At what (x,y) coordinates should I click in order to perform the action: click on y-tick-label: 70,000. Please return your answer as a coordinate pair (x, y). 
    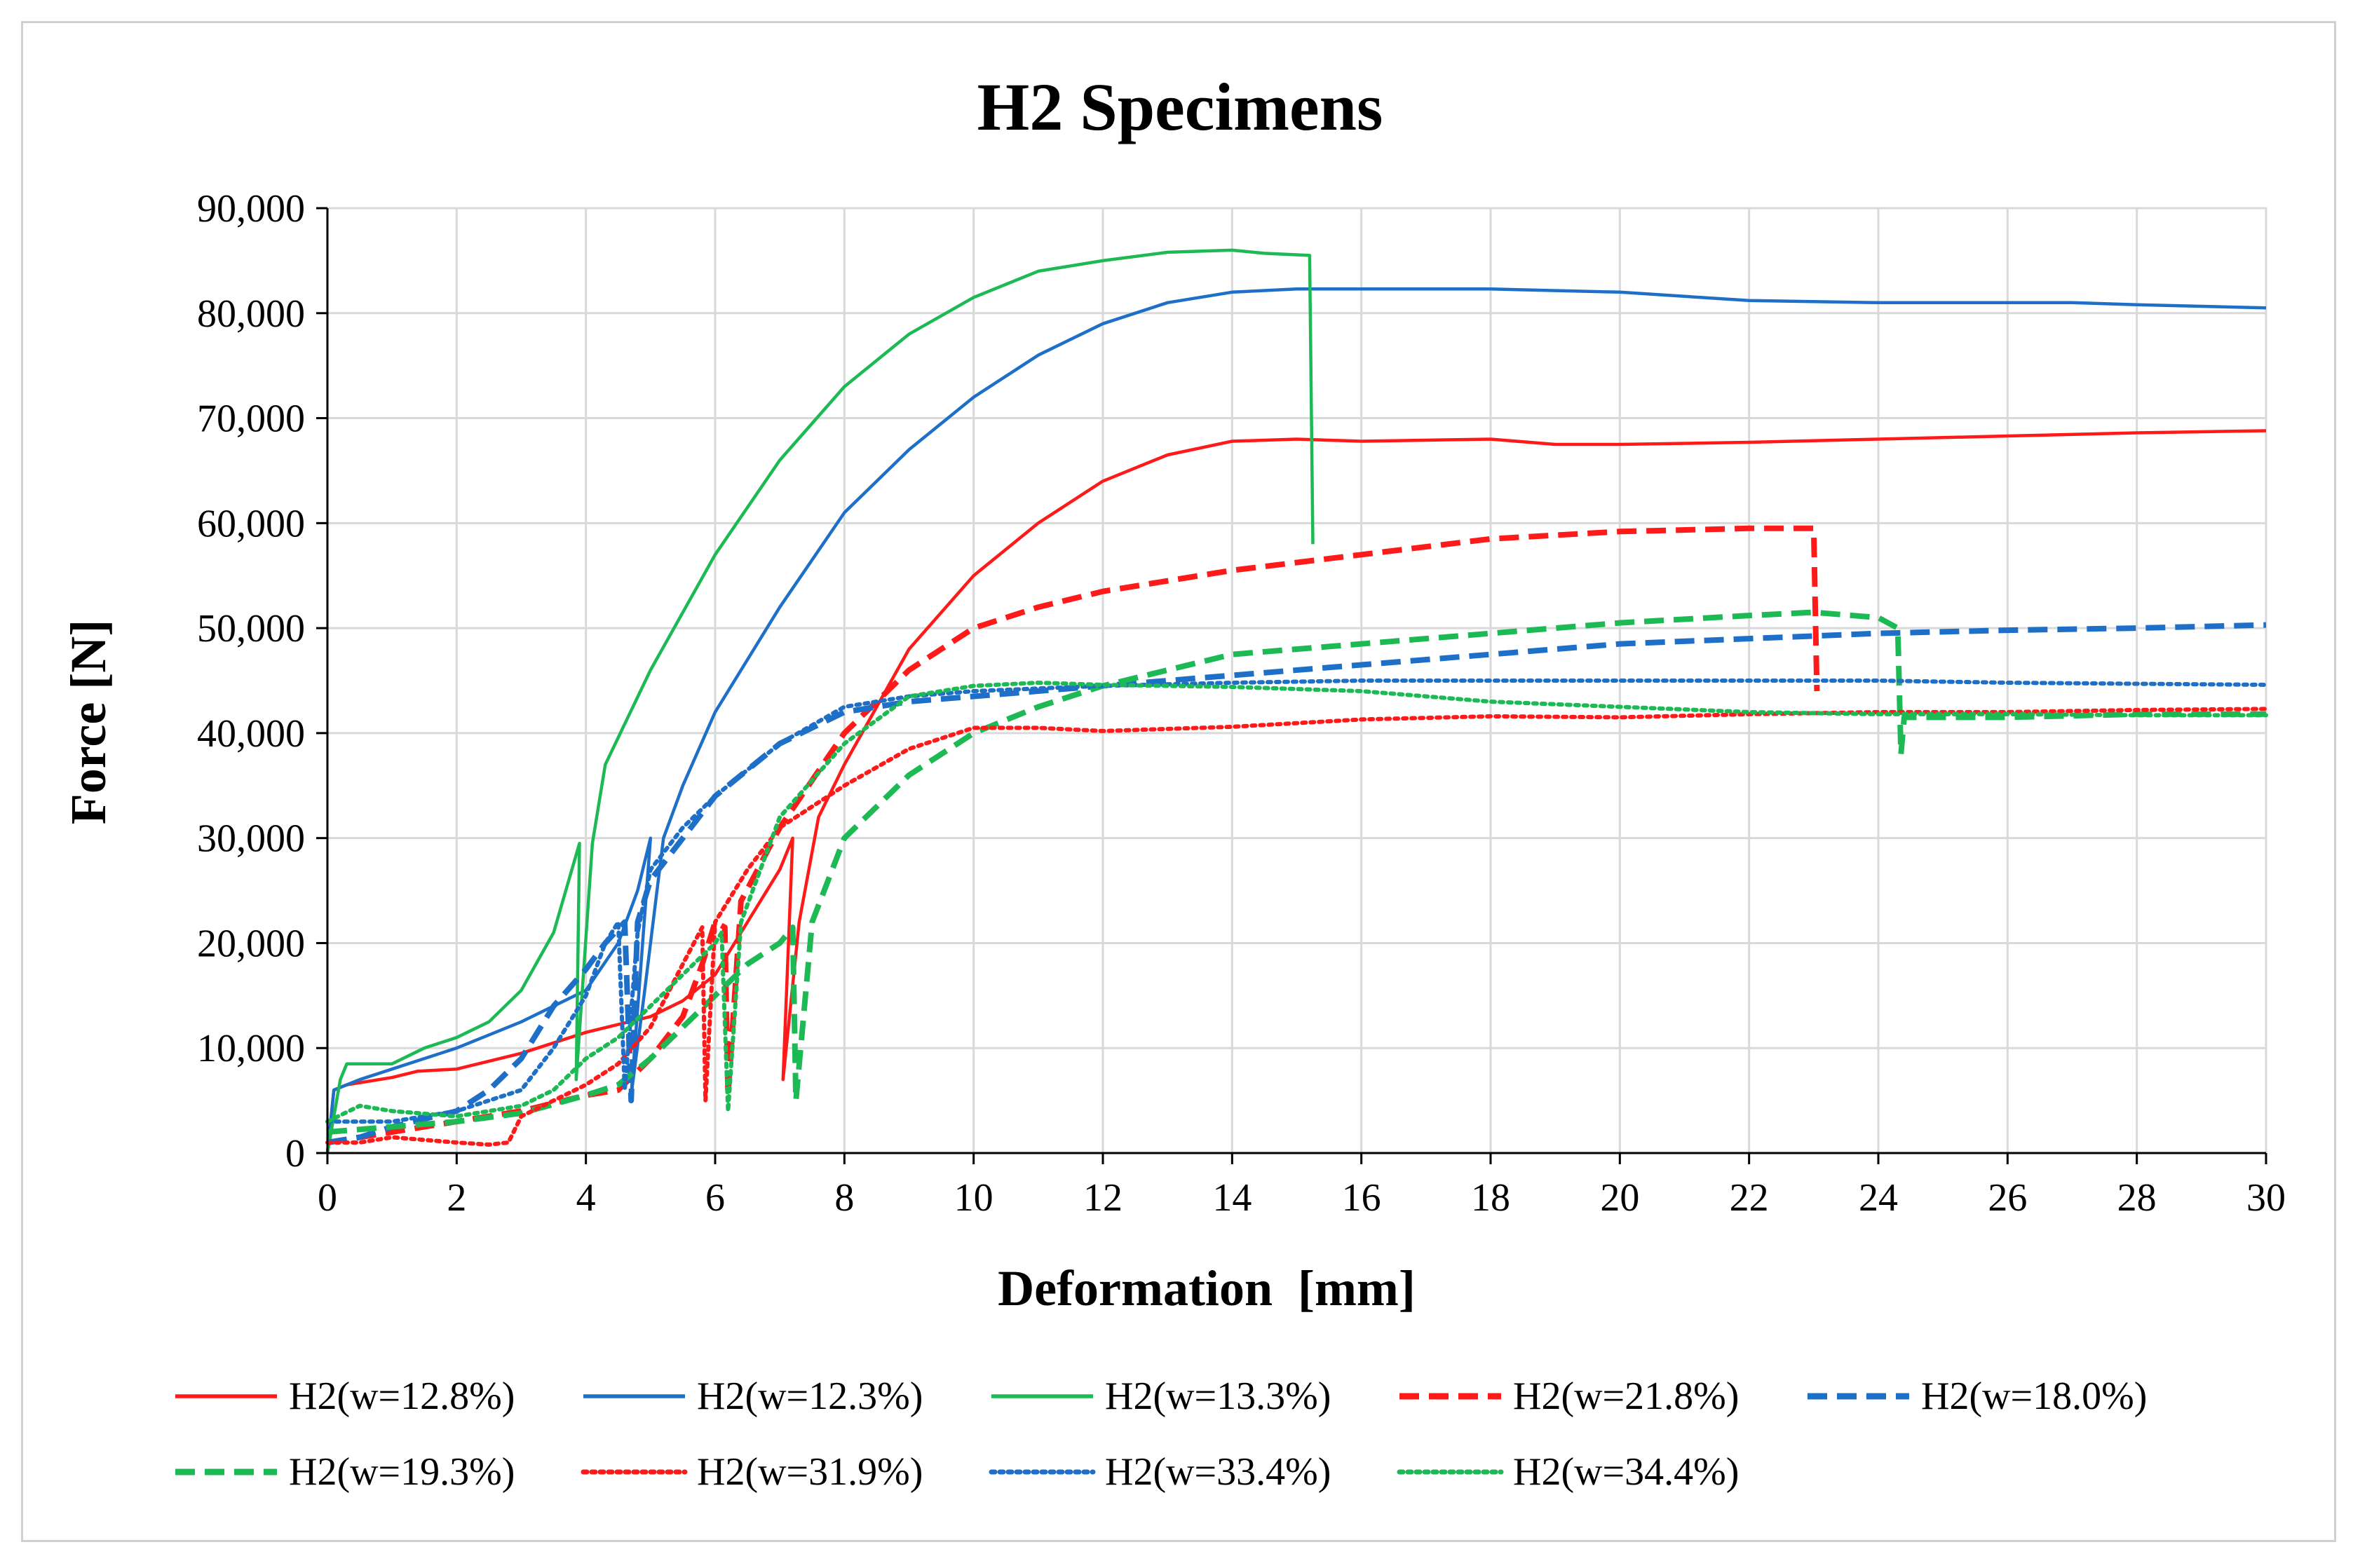
    Looking at the image, I should click on (251, 419).